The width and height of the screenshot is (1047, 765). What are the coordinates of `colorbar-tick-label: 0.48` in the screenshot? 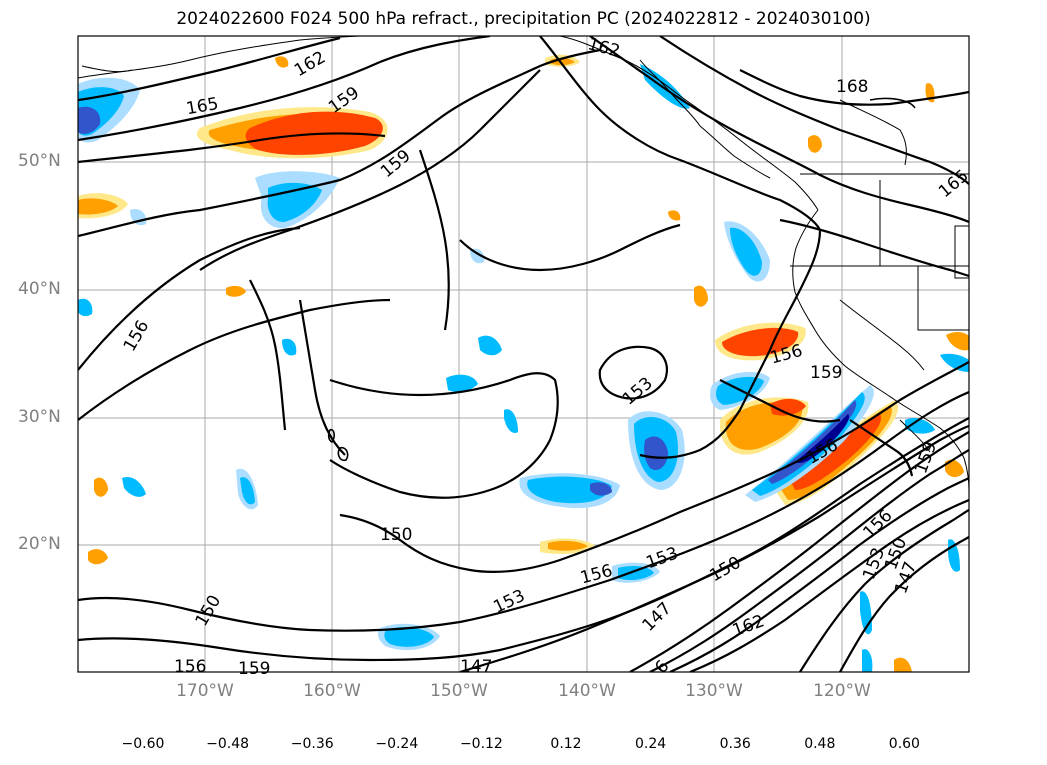 It's located at (820, 744).